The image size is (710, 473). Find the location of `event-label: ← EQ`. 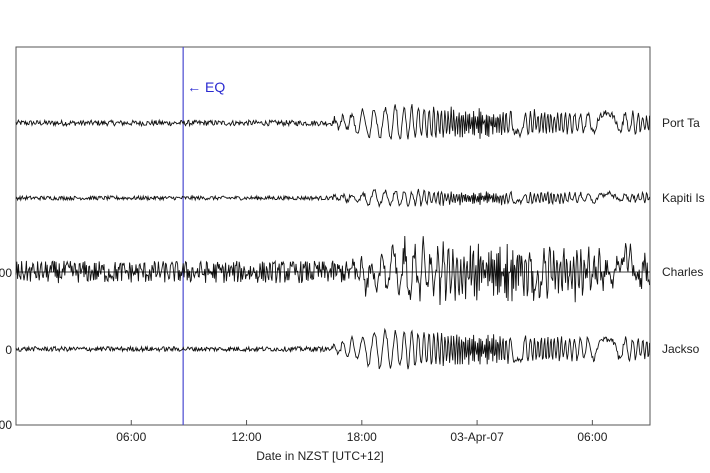

event-label: ← EQ is located at coordinates (206, 87).